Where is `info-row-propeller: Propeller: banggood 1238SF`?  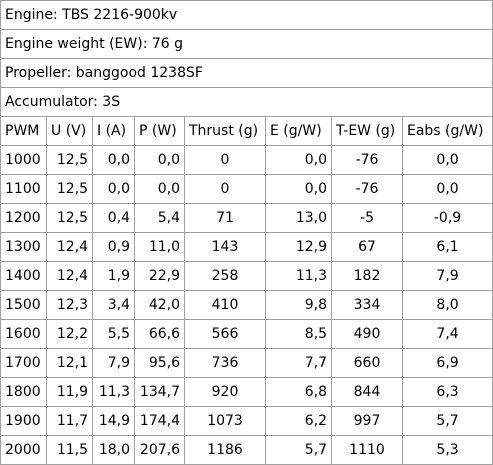
info-row-propeller: Propeller: banggood 1238SF is located at coordinates (246, 73).